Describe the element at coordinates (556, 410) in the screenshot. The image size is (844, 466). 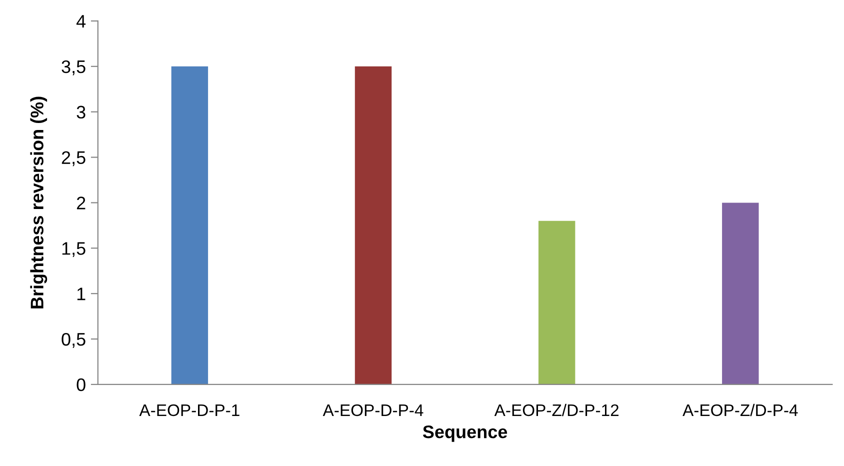
I see `x-tick-label: A-EOP-Z/D-P-12` at that location.